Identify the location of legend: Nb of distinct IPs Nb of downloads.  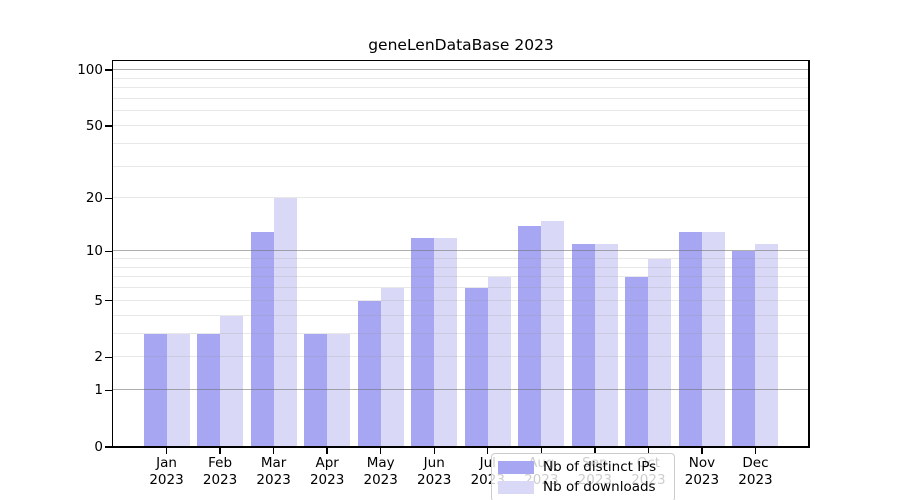
(583, 476).